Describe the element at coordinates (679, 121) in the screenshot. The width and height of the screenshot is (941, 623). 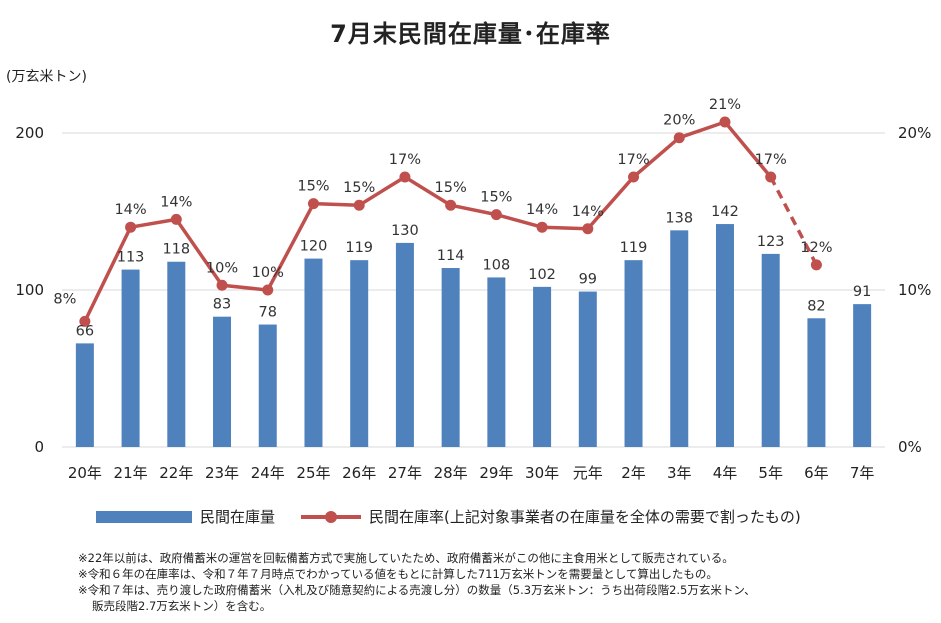
I see `line-data-label: 20%` at that location.